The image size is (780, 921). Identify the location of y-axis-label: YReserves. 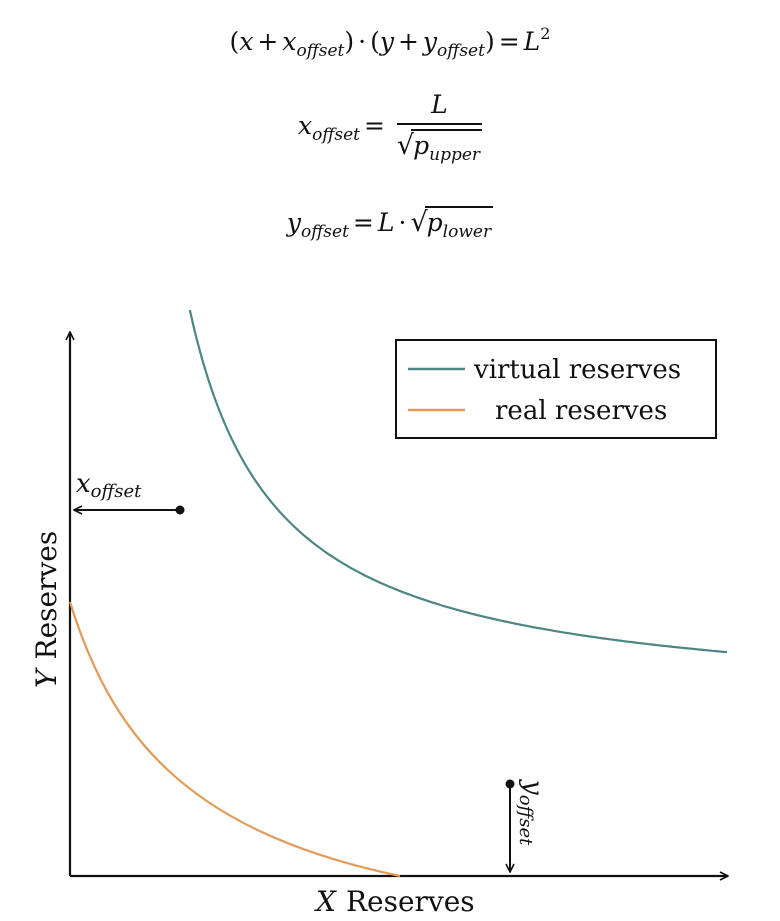
(46, 609).